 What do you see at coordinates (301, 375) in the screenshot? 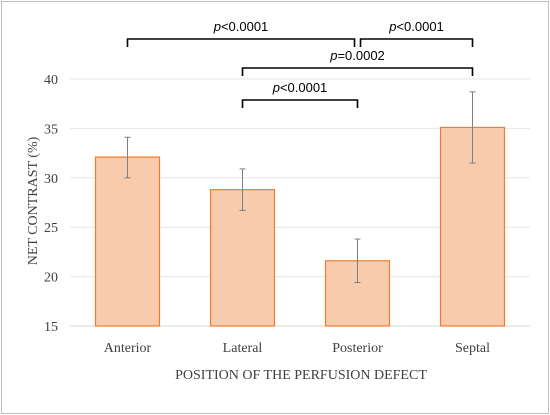
I see `x-axis-title: POSITION OF THE PERFUSION DEFECT` at bounding box center [301, 375].